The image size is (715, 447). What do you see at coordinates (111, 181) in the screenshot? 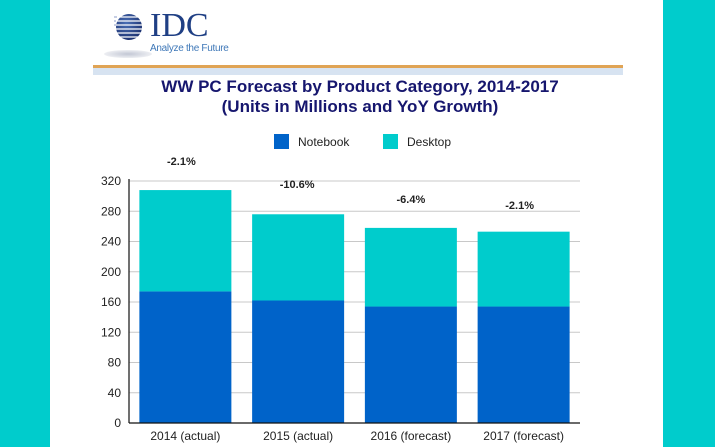
I see `y-tick-label: 320` at bounding box center [111, 181].